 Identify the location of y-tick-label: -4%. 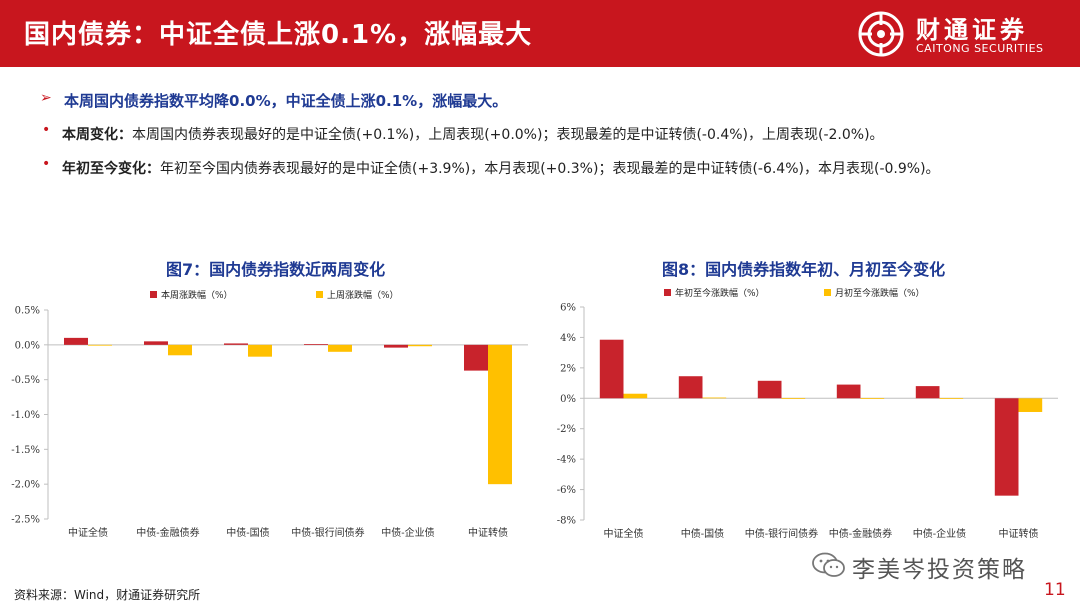
(566, 460).